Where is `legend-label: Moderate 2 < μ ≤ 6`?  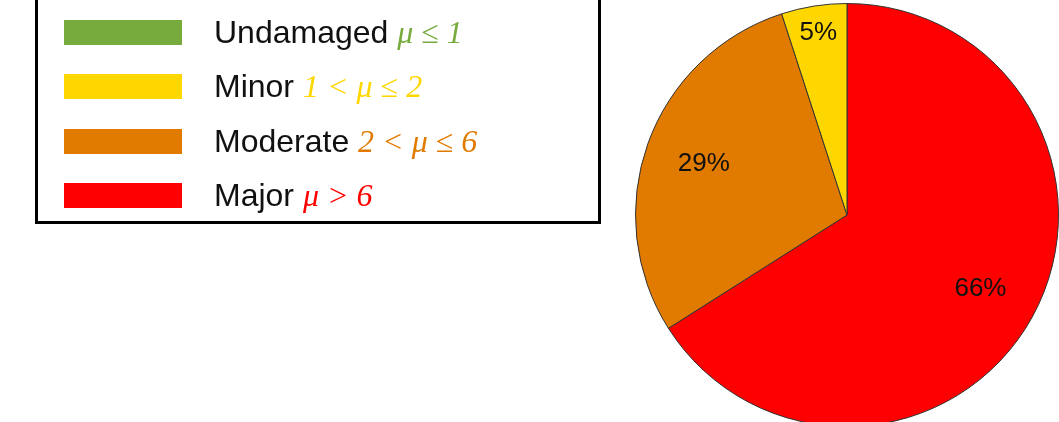 legend-label: Moderate 2 < μ ≤ 6 is located at coordinates (346, 140).